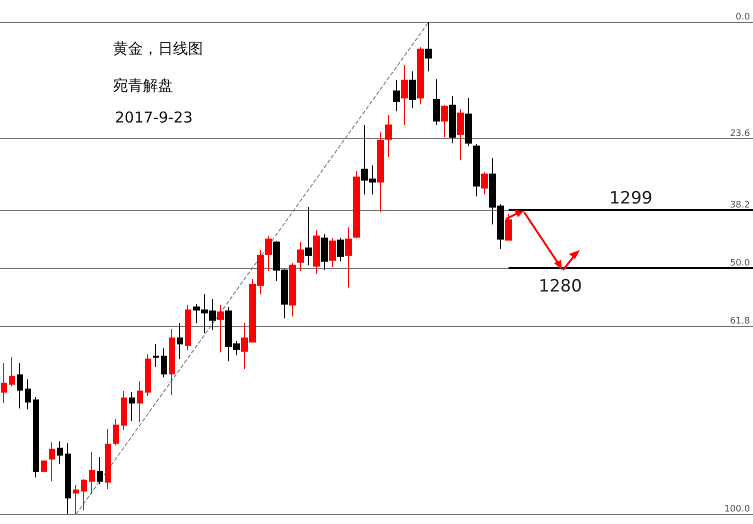 Image resolution: width=753 pixels, height=524 pixels. I want to click on y-tick-label: 61.8, so click(740, 321).